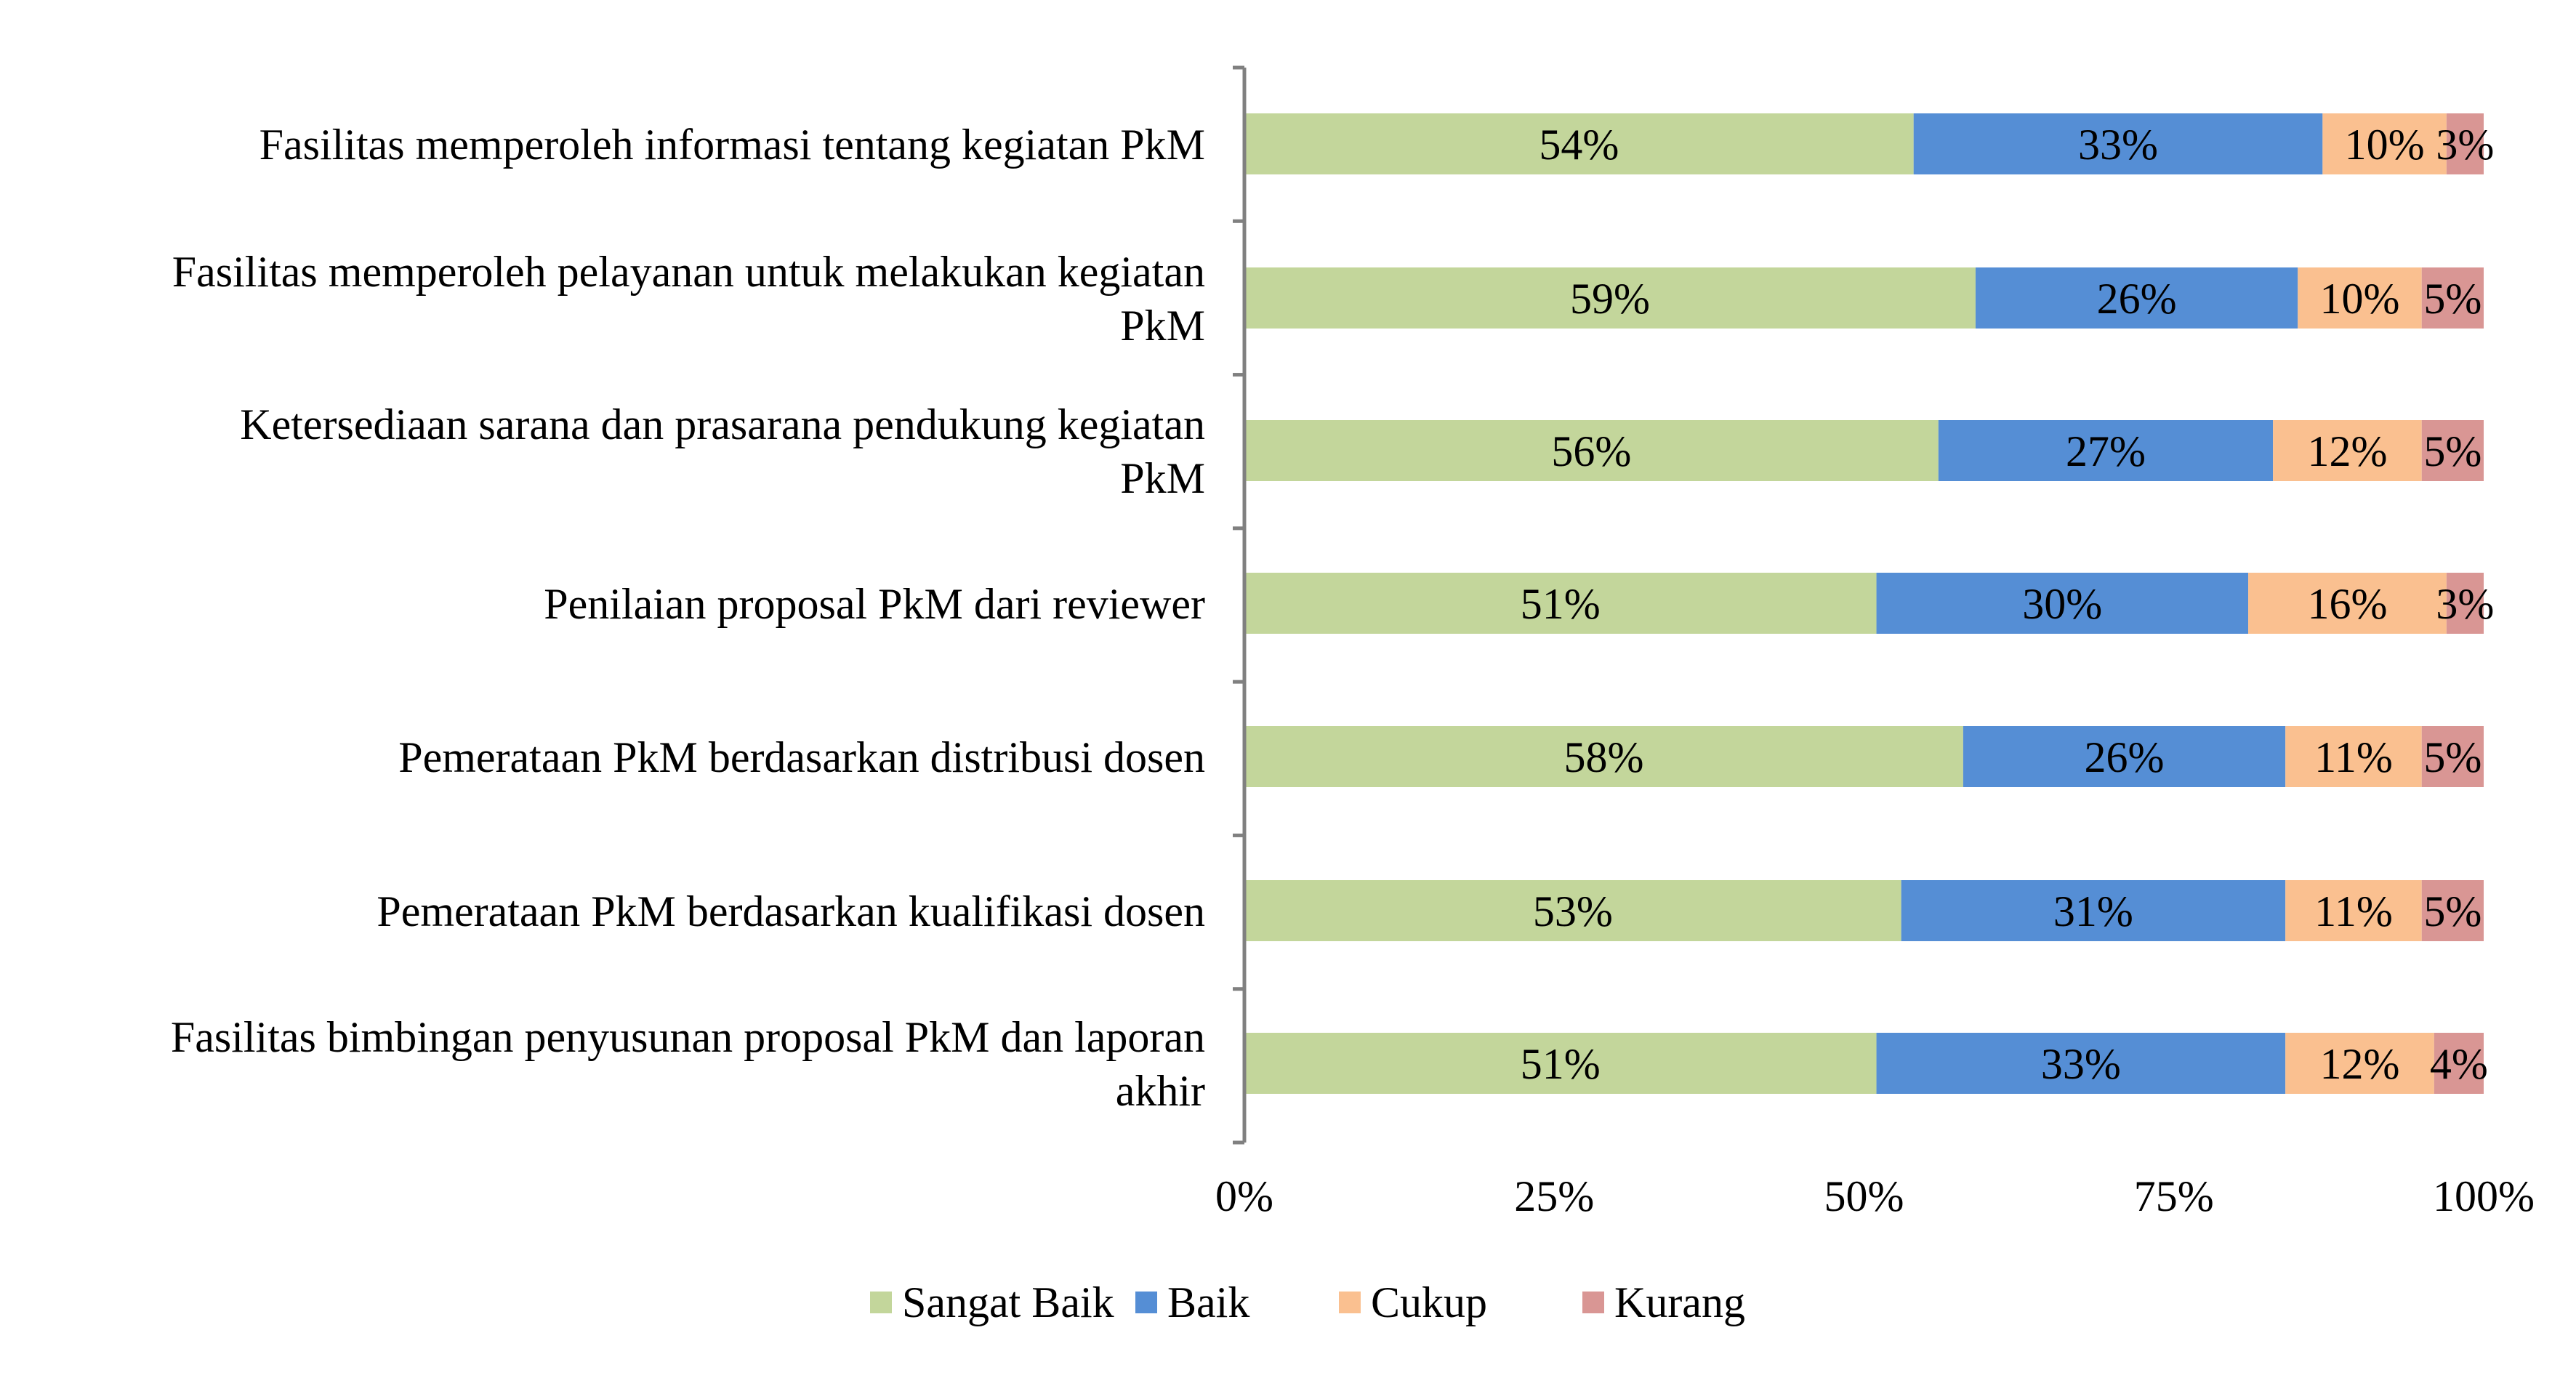  I want to click on data-label: 58%, so click(1603, 757).